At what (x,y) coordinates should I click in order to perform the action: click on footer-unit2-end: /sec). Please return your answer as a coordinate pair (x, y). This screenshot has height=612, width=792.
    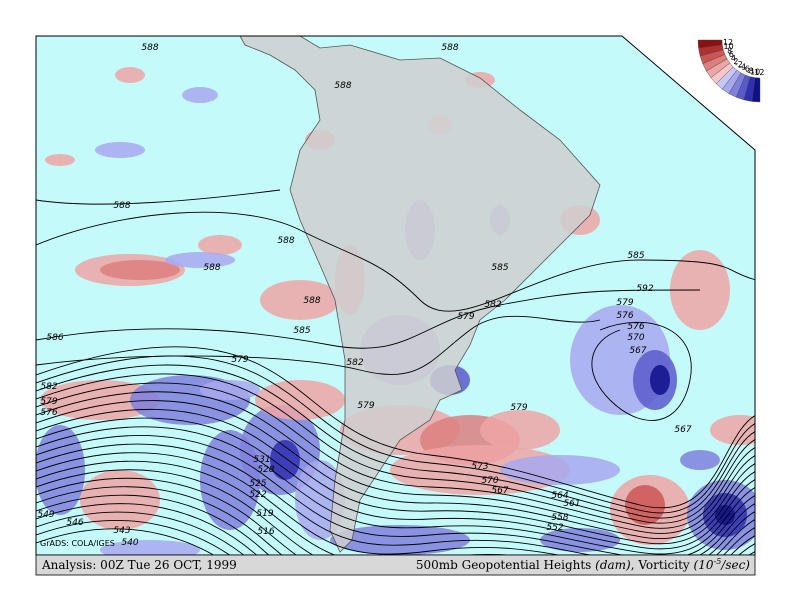
    Looking at the image, I should click on (735, 565).